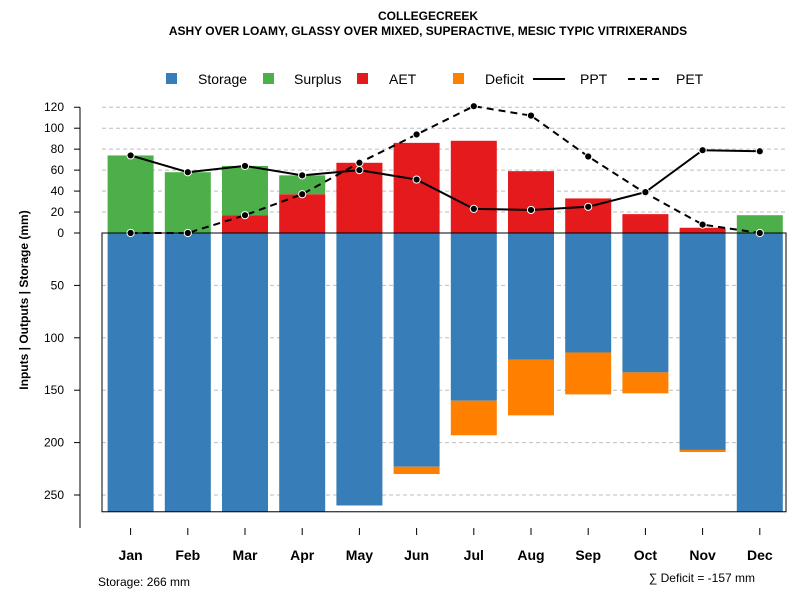  What do you see at coordinates (54, 390) in the screenshot?
I see `y-tick-label: 150` at bounding box center [54, 390].